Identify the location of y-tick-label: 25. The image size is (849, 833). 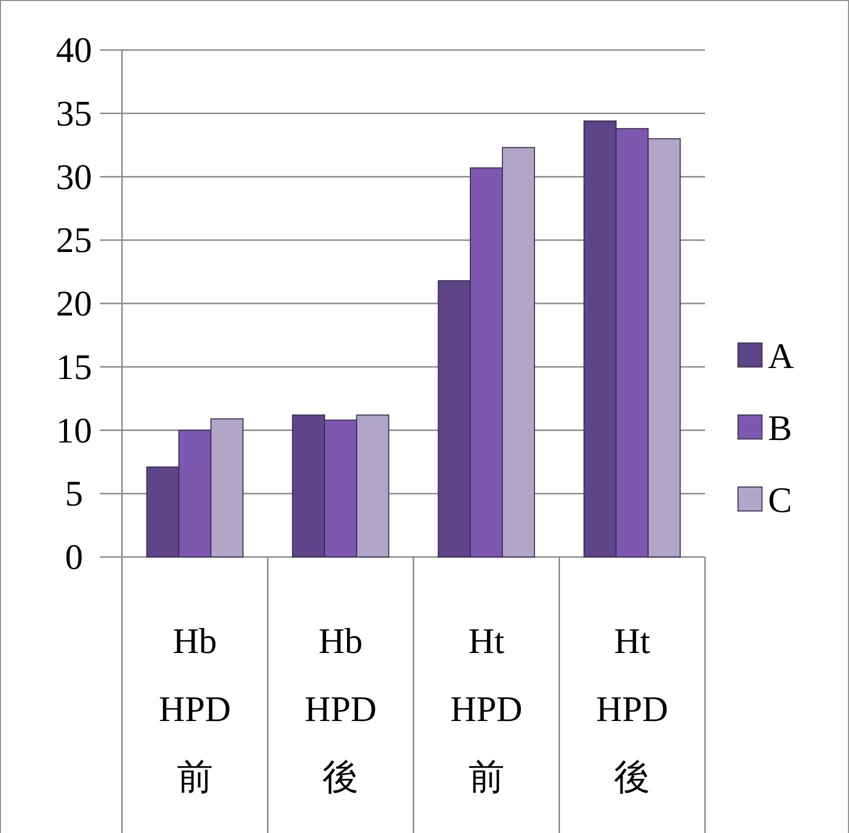
(74, 240).